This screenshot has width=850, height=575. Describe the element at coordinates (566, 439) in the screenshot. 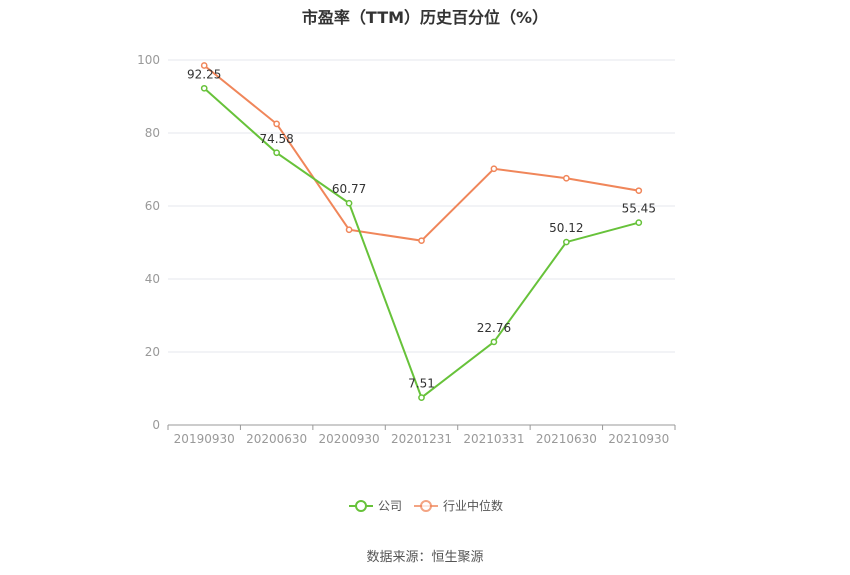

I see `x-tick-label: 20210630` at that location.